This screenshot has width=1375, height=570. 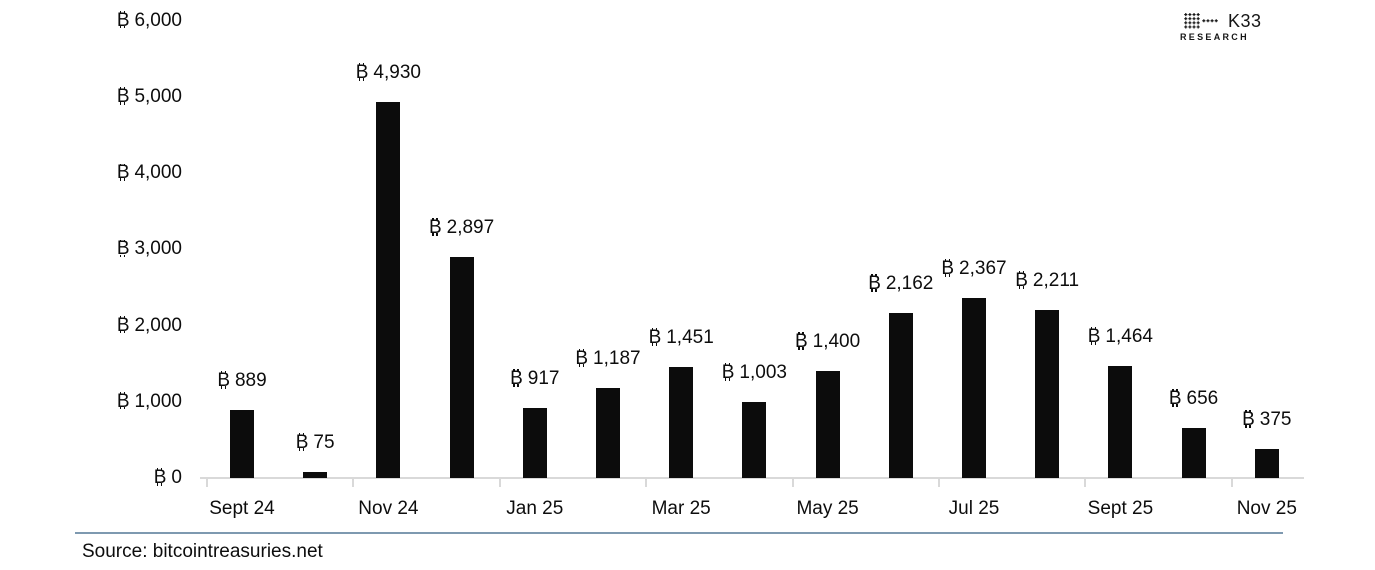 I want to click on k33-logo-mark, so click(x=1201, y=21).